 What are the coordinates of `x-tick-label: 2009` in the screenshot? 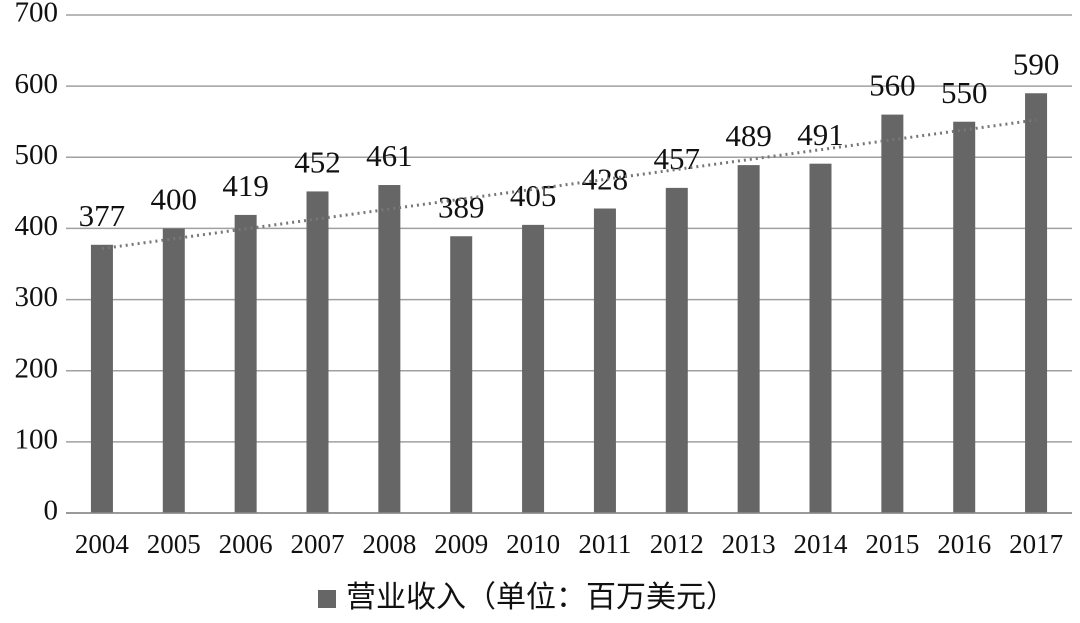 It's located at (461, 544).